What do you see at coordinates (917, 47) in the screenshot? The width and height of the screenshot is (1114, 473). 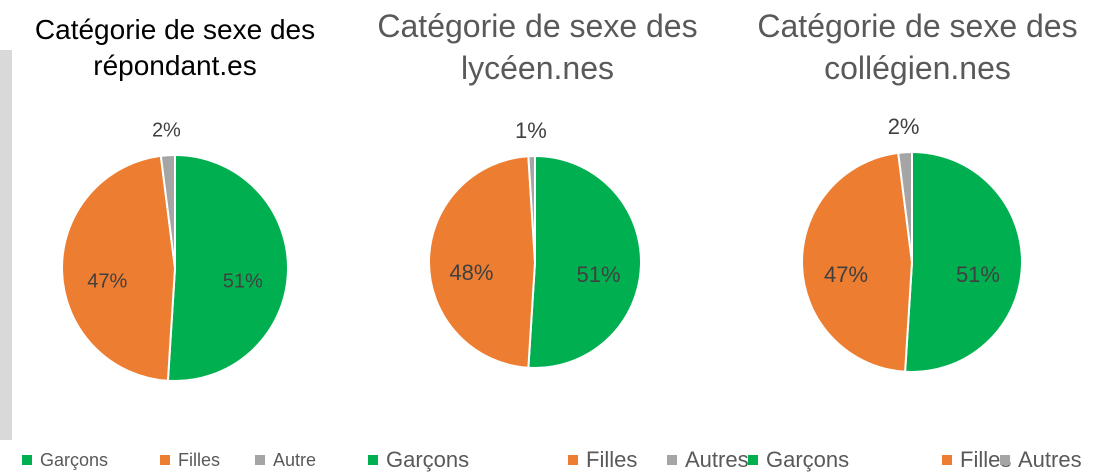 I see `chart-title: Catégorie de sexe des collégien.nes` at bounding box center [917, 47].